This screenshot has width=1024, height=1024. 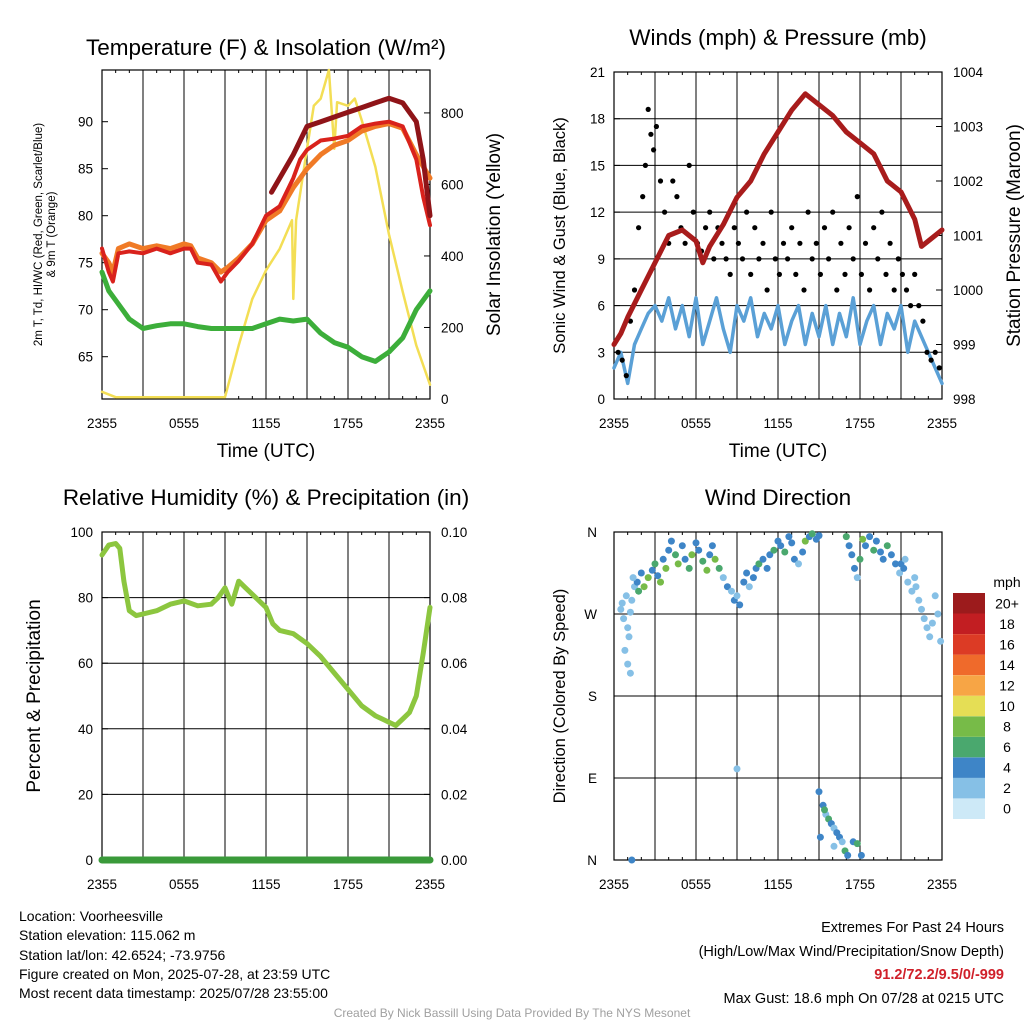 I want to click on y-tick-label: 12, so click(x=597, y=212).